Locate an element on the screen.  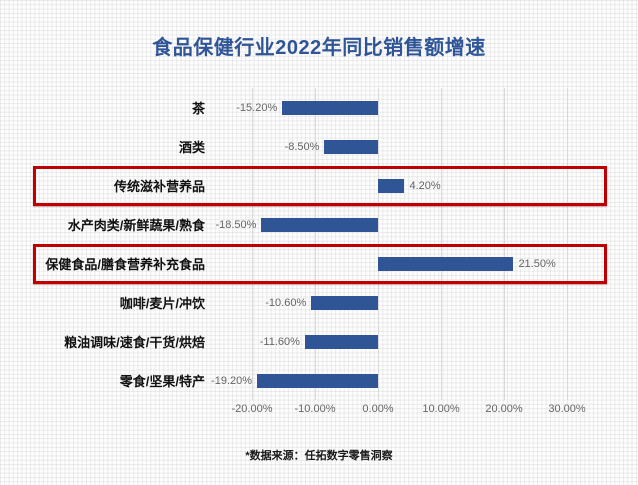
chart-row: 水产肉类/新鲜蔬果/熟食 -18.50% is located at coordinates (320, 224).